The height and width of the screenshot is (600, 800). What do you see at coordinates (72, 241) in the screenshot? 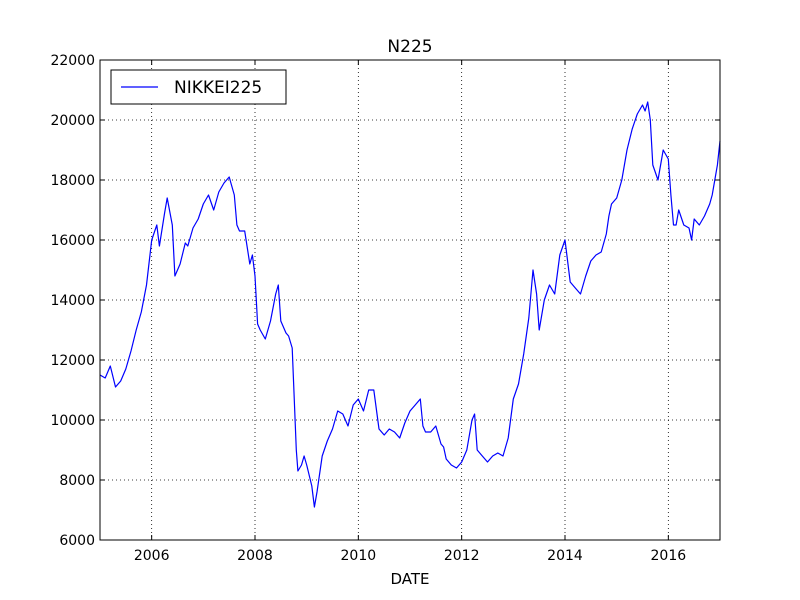
I see `y-tick-label: 16000` at bounding box center [72, 241].